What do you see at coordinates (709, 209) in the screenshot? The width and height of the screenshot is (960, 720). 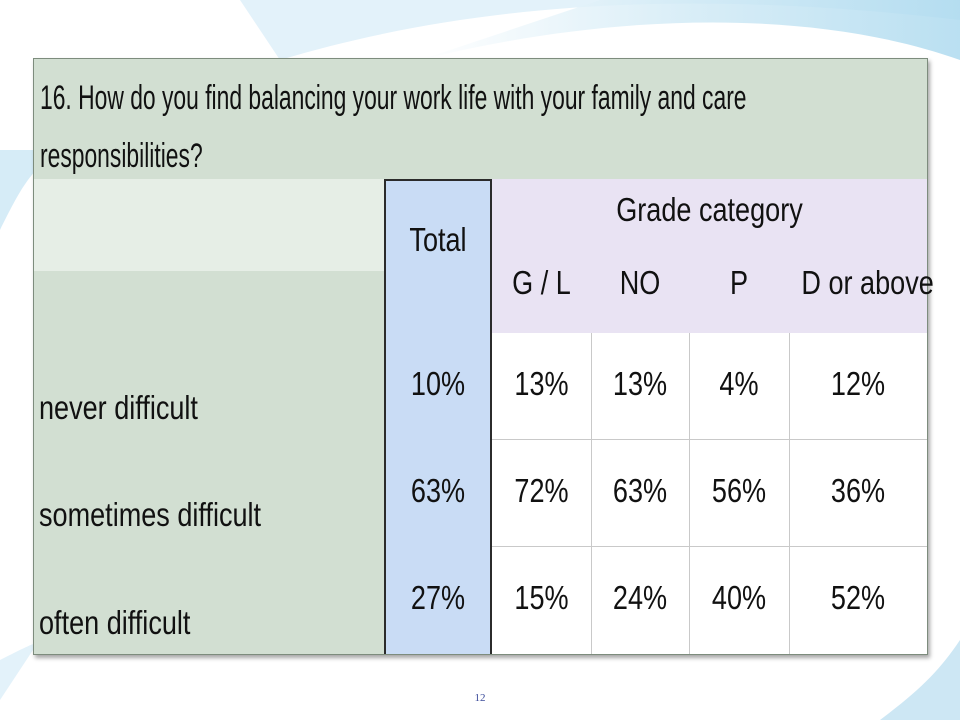 I see `grade-category-title: Grade category` at bounding box center [709, 209].